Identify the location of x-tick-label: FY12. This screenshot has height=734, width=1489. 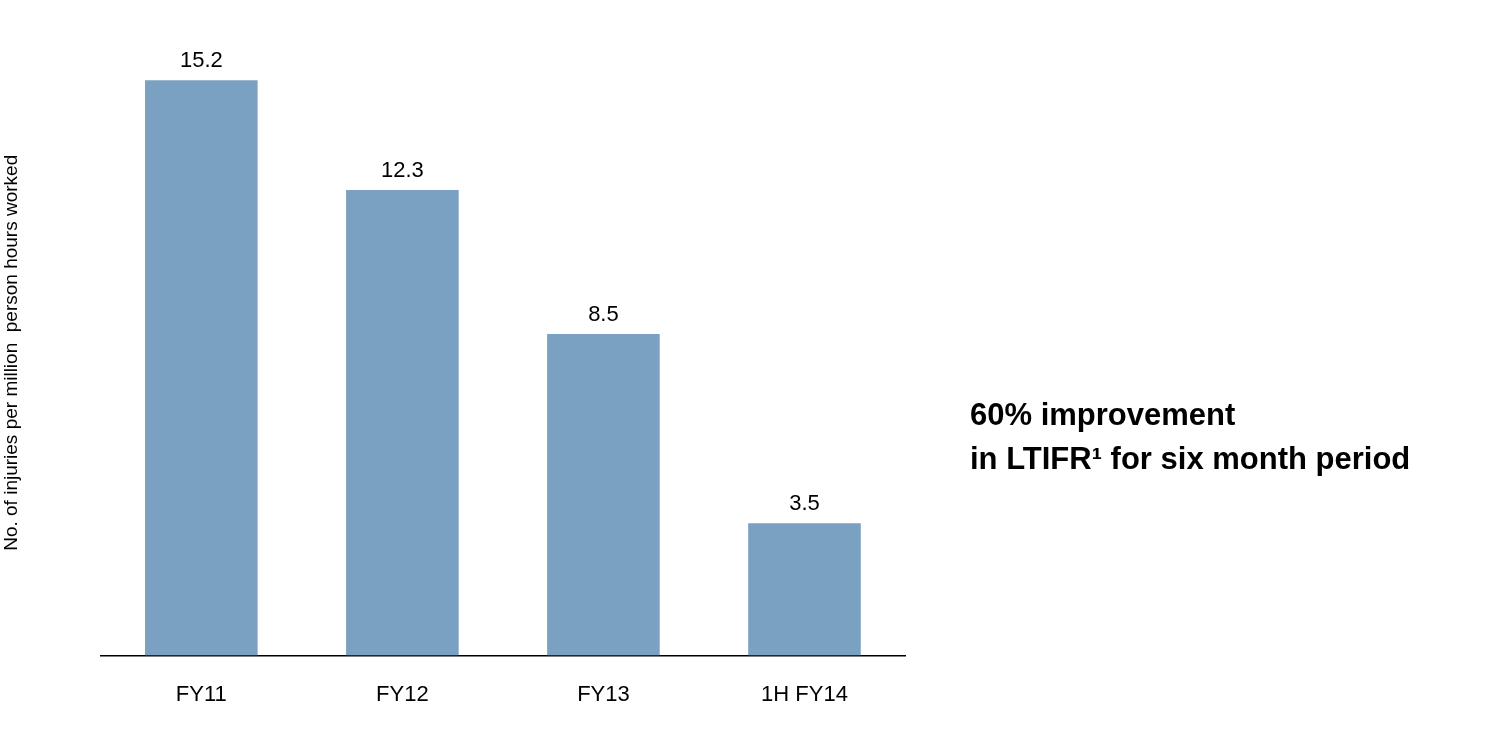
(402, 693).